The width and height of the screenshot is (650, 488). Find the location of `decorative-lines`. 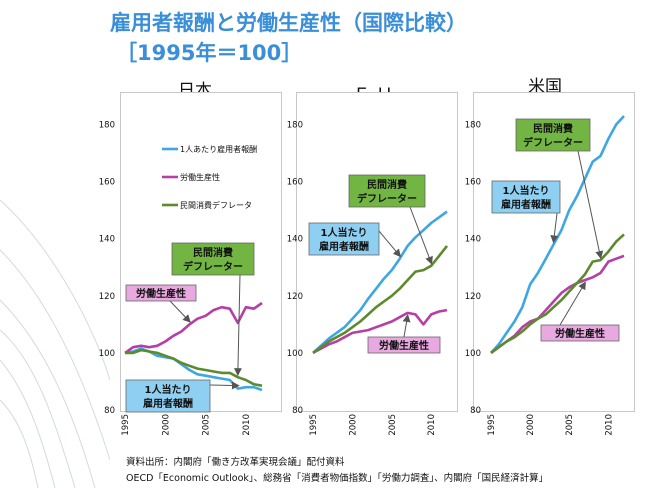

decorative-lines is located at coordinates (55, 343).